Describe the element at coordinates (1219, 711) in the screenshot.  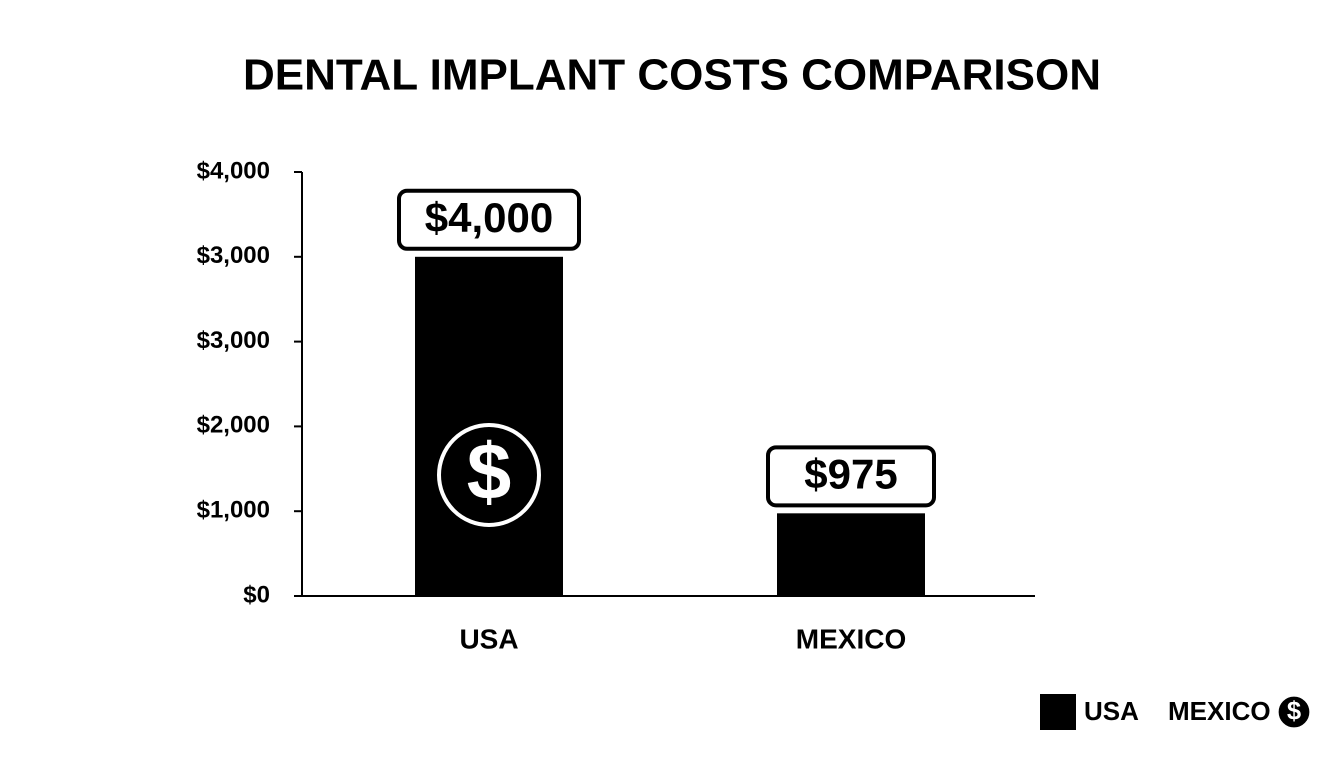
I see `legend-label: MEXICO` at that location.